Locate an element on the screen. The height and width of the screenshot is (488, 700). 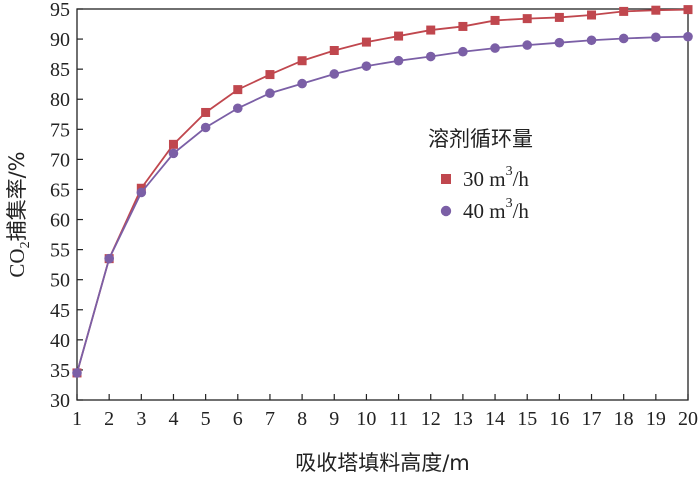
y-tick-label: 50 is located at coordinates (60, 281).